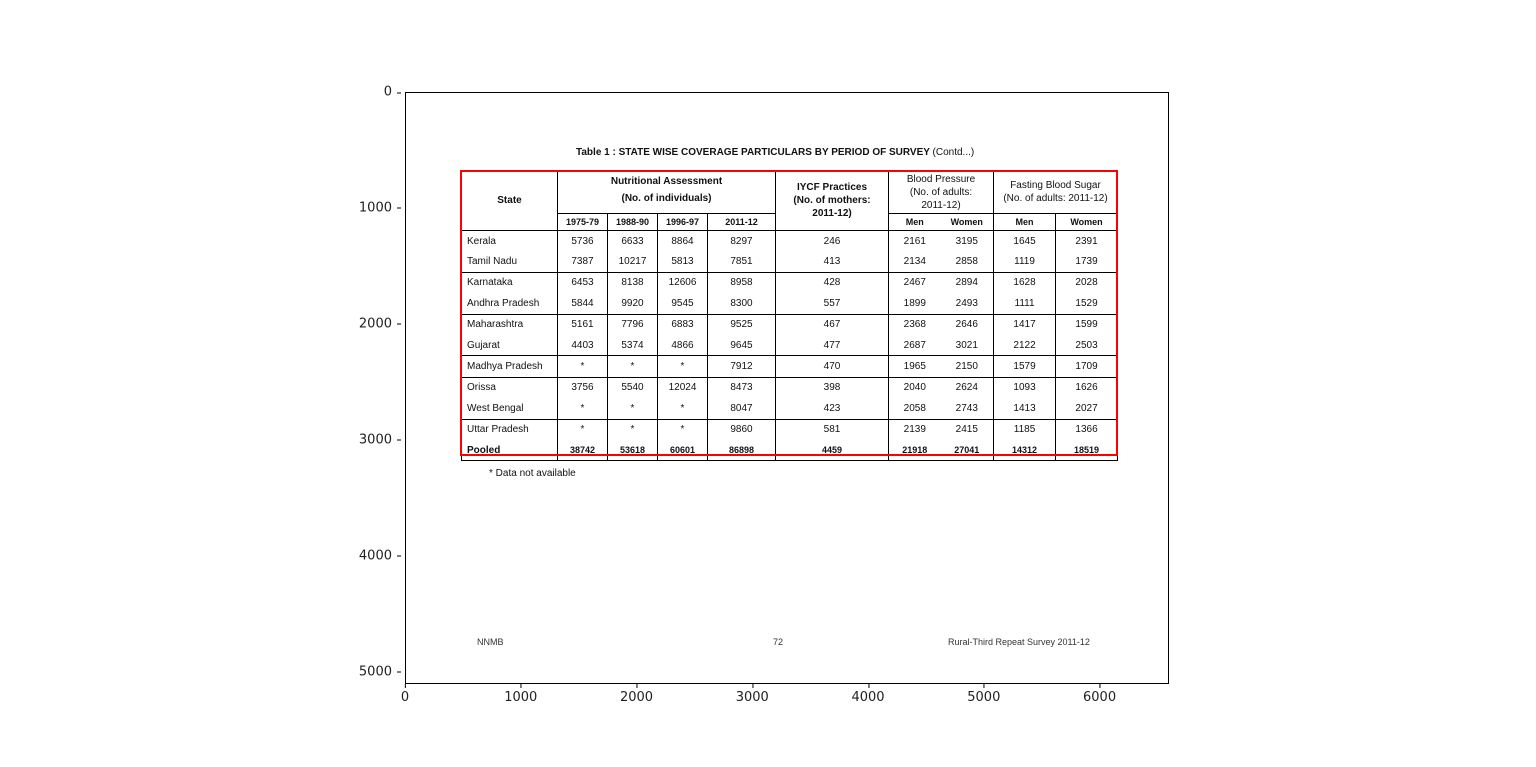 The image size is (1536, 767). What do you see at coordinates (741, 366) in the screenshot?
I see `value-cell: 7912` at bounding box center [741, 366].